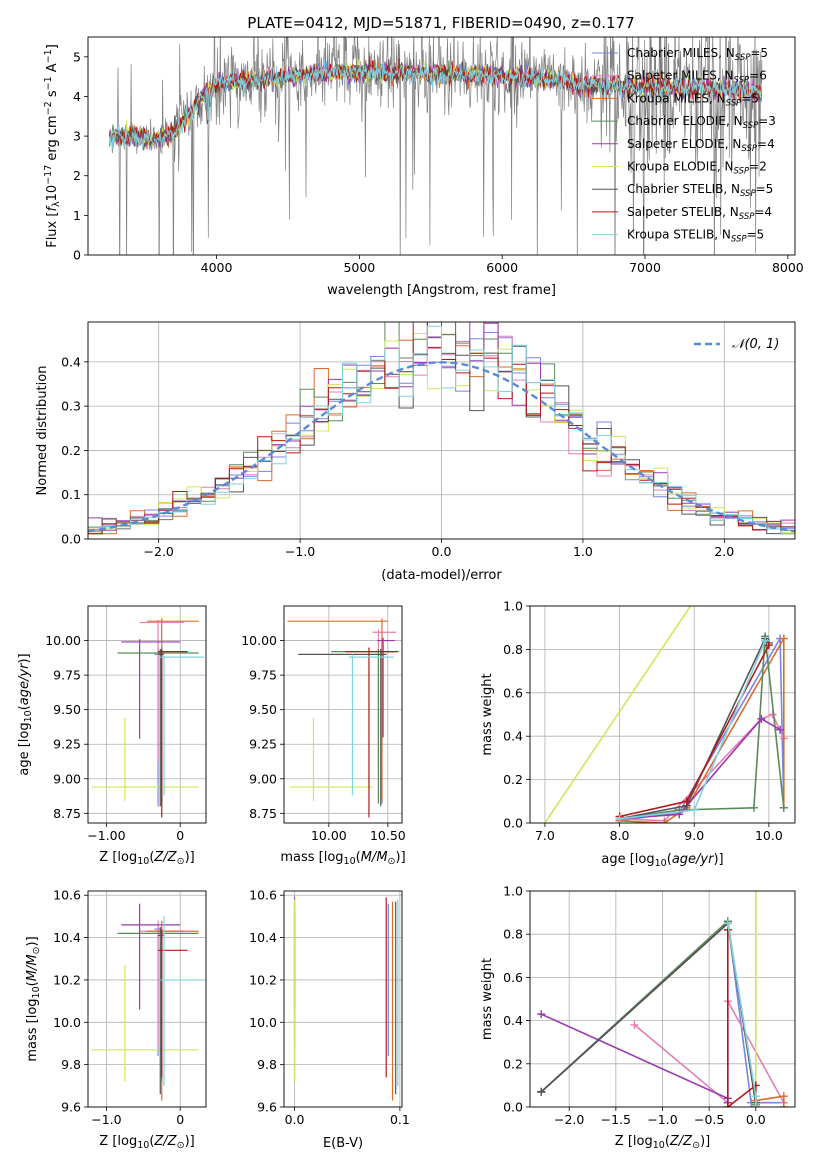  What do you see at coordinates (71, 494) in the screenshot?
I see `residuals-ytick-label: 0.1` at bounding box center [71, 494].